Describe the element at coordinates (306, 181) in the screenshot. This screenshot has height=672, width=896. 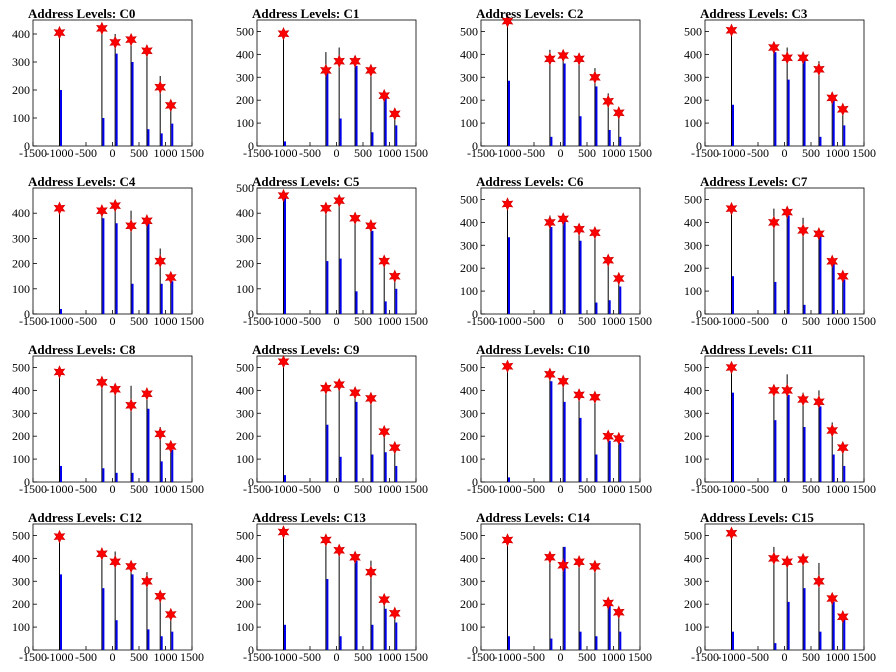
I see `chart-title: Address Levels: C5` at that location.